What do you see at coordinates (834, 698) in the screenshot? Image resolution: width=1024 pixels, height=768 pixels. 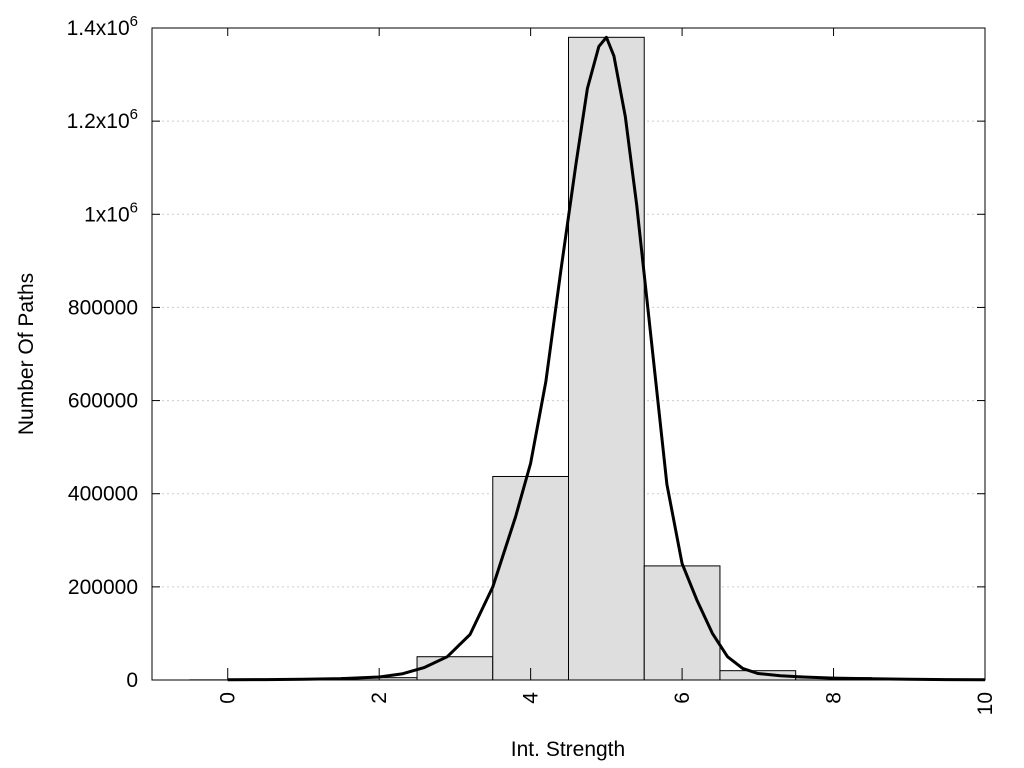 I see `x-tick-label-4: 8` at bounding box center [834, 698].